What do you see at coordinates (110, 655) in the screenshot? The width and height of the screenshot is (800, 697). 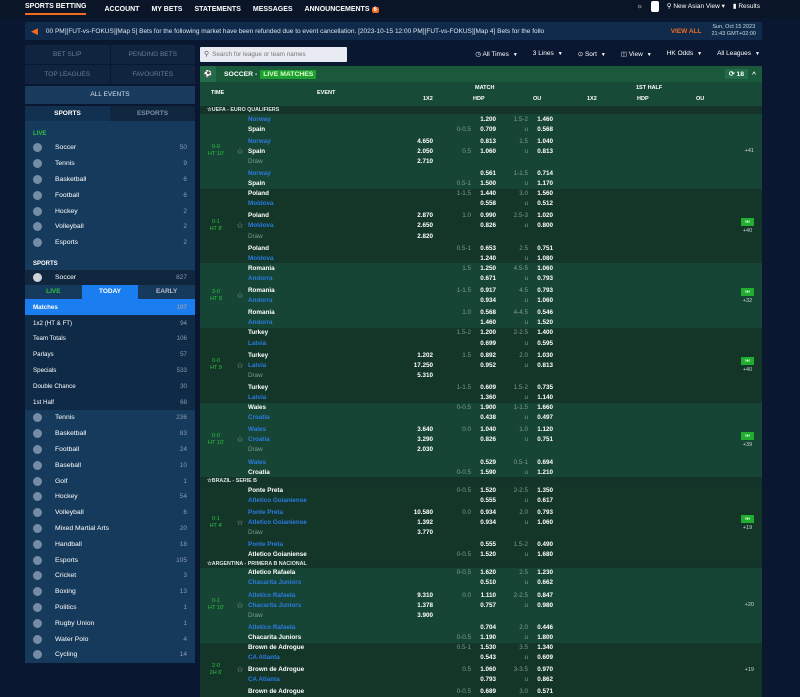 I see `sidebar-item-cycling: Cycling 14` at bounding box center [110, 655].